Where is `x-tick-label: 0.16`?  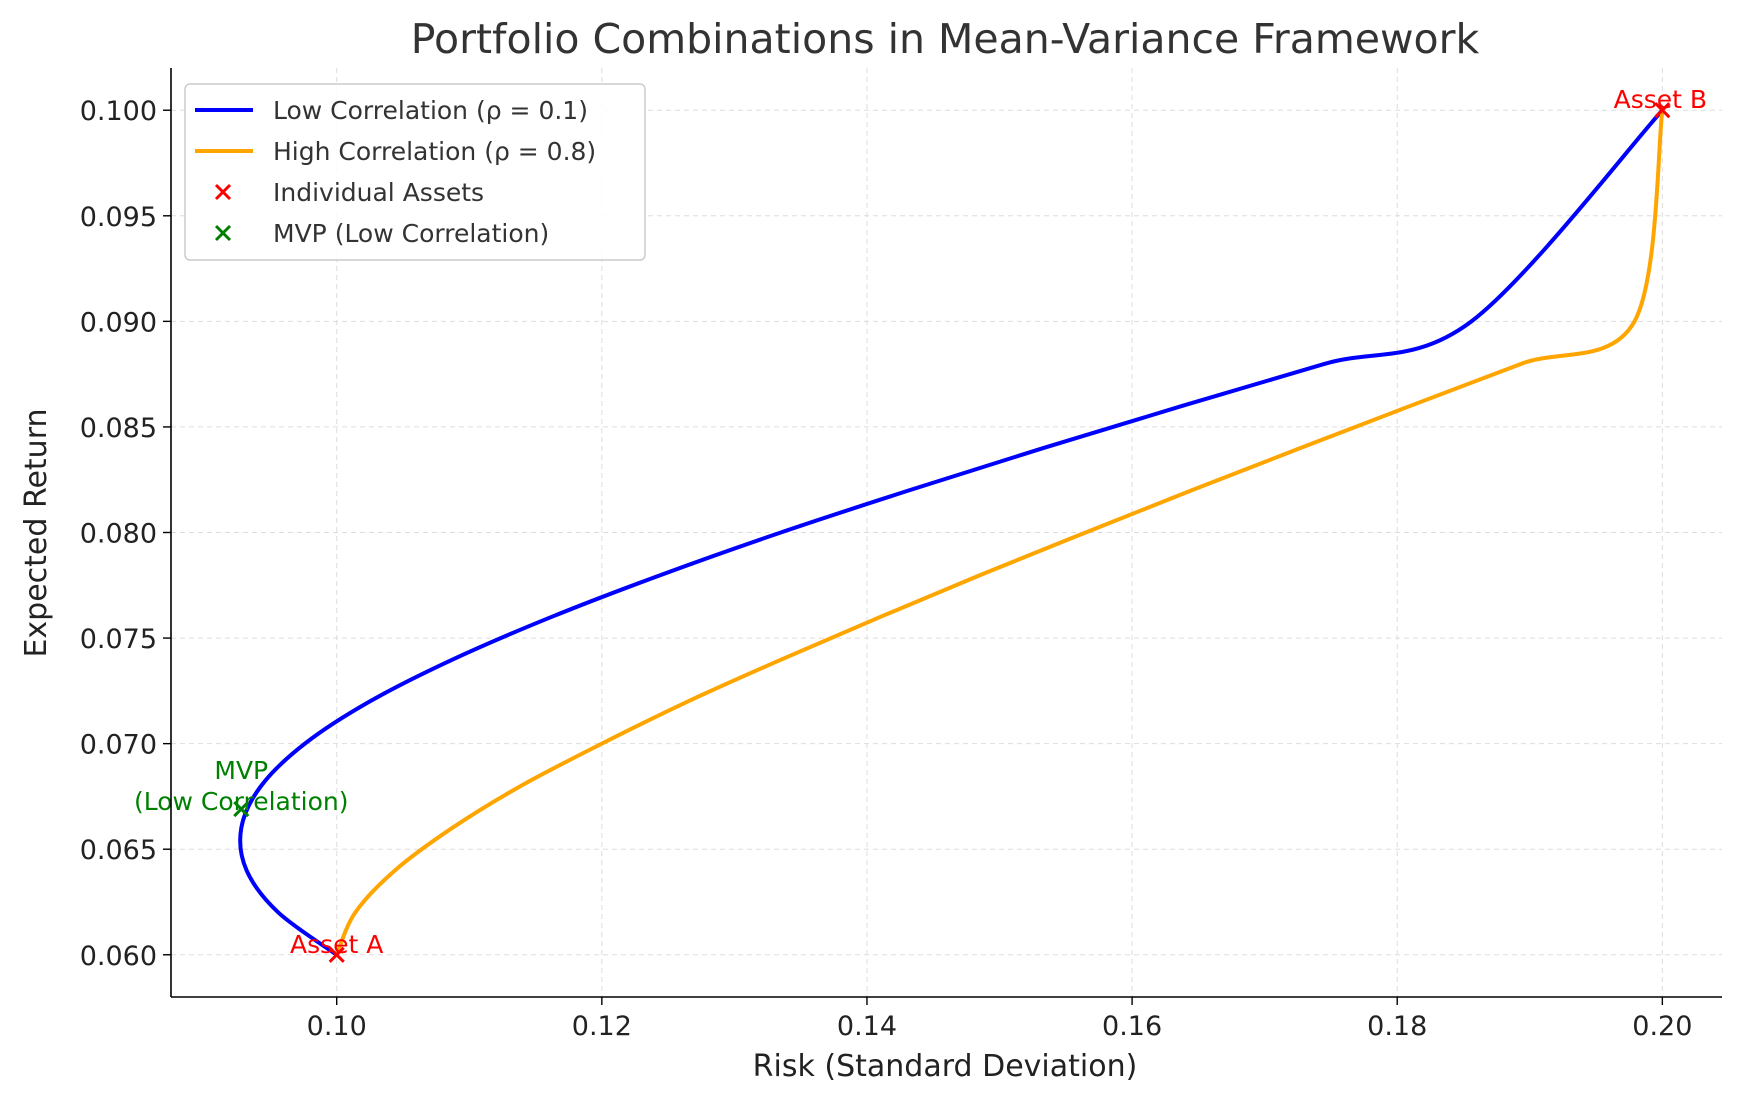 x-tick-label: 0.16 is located at coordinates (1132, 1026).